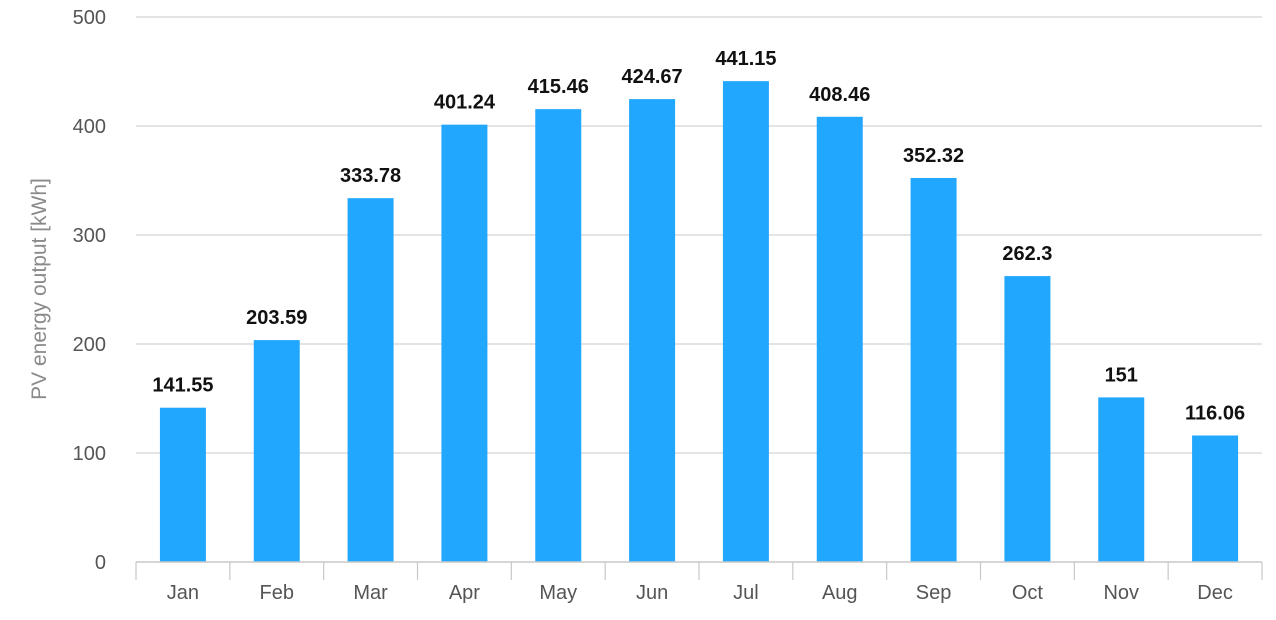 The height and width of the screenshot is (620, 1276). I want to click on data-label: 408.46, so click(839, 95).